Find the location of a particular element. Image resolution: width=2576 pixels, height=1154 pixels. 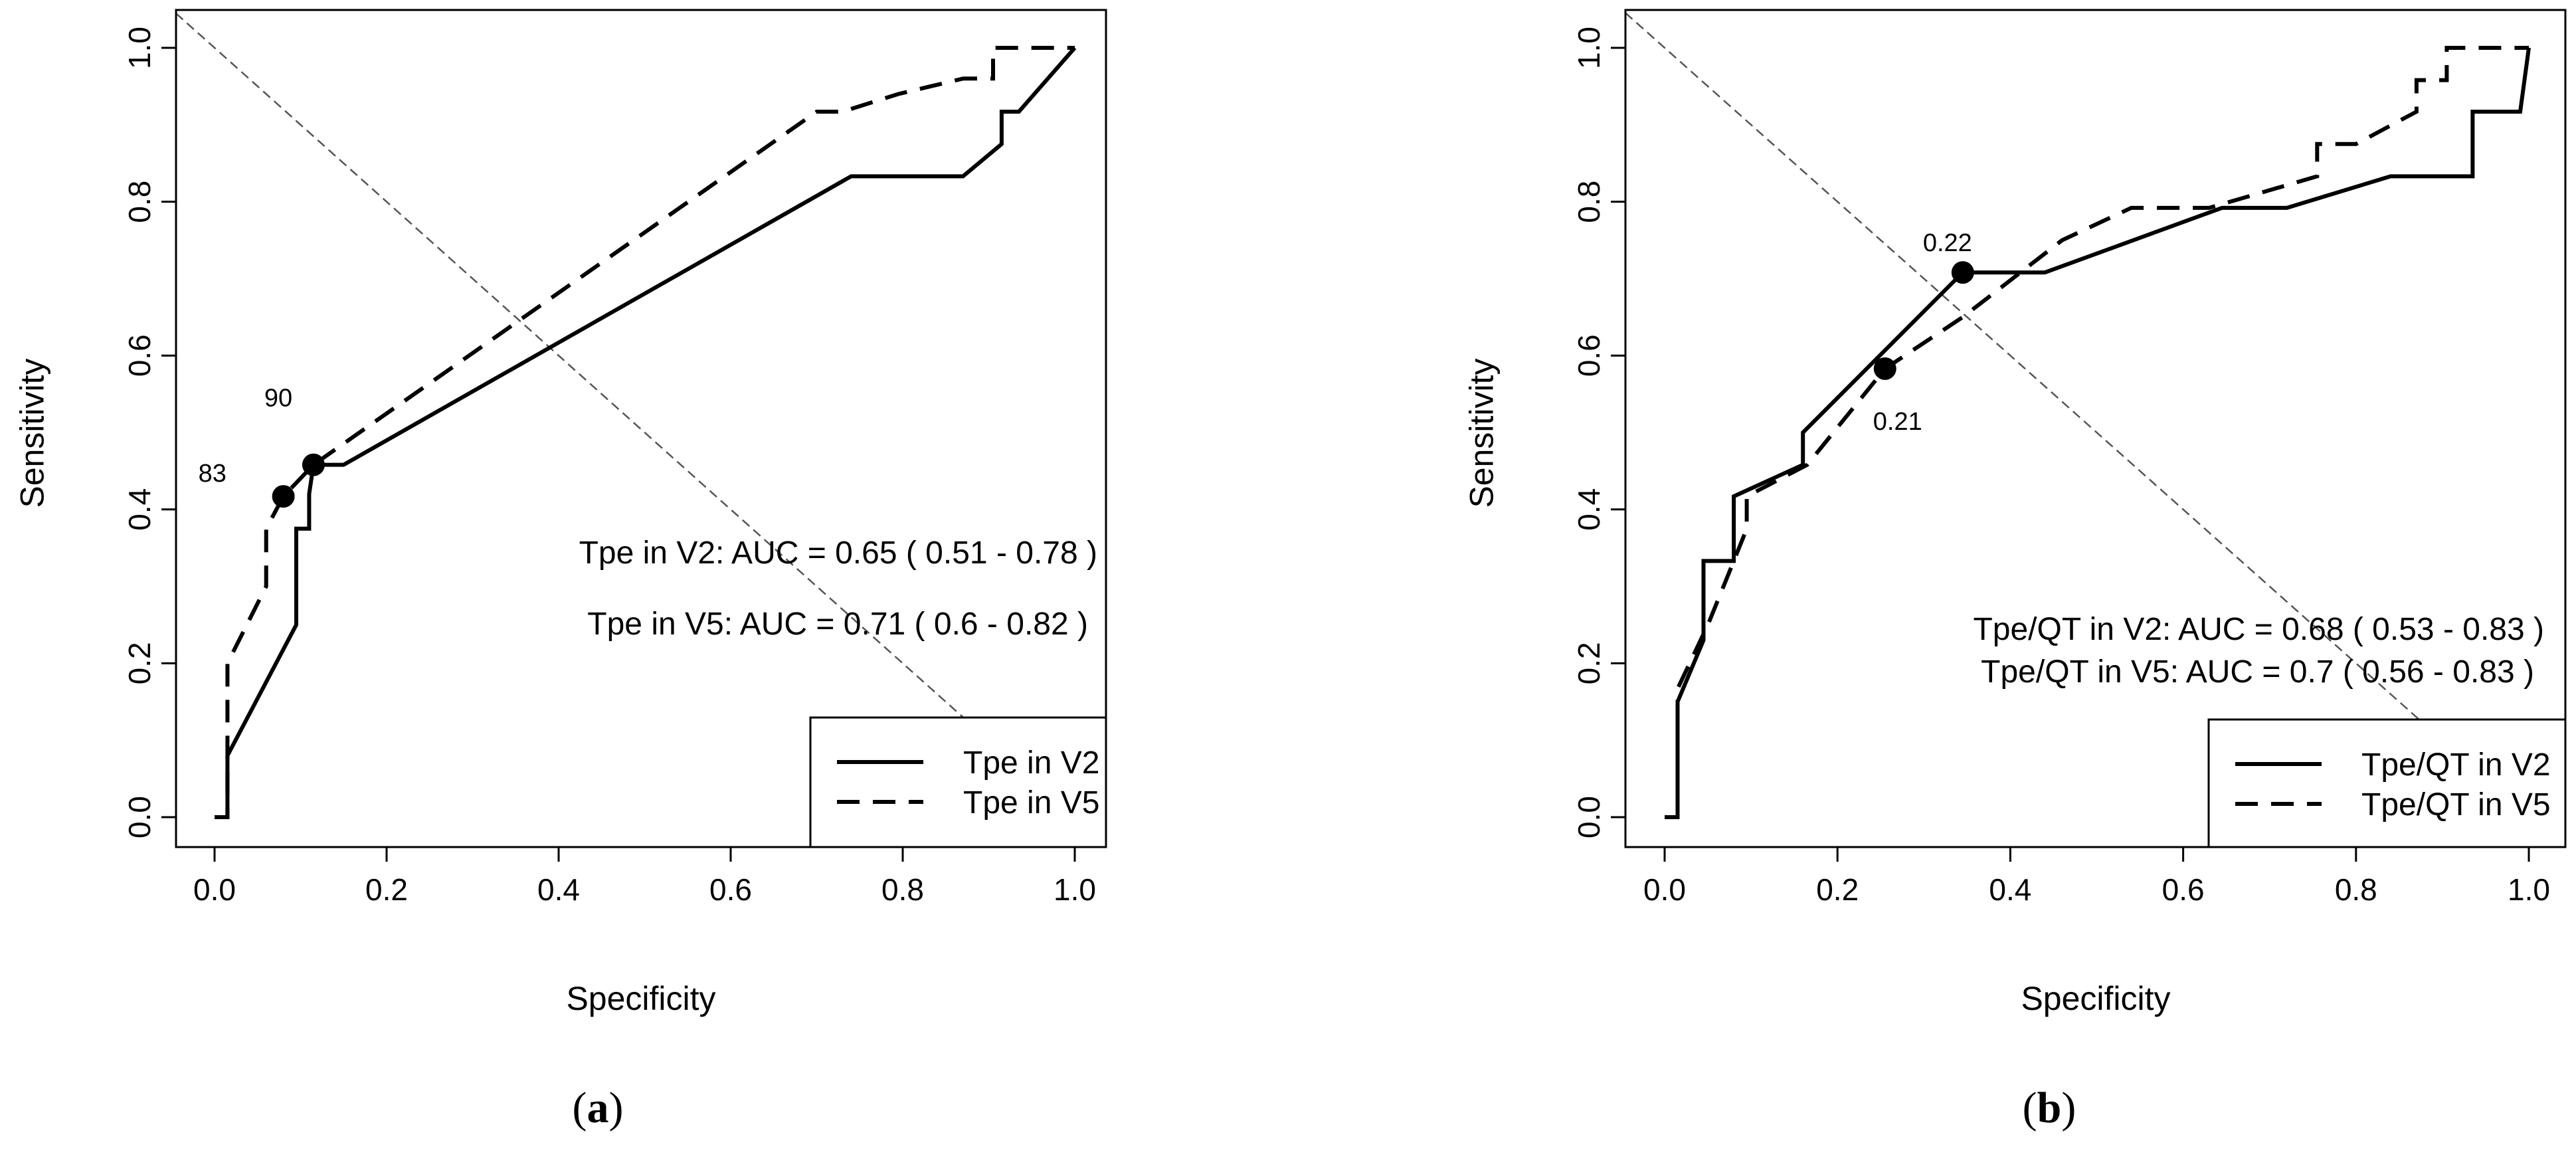

auc-annotation: Tpe/QT in V2: AUC = 0.68 ( 0.53 - 0.83 ) is located at coordinates (2258, 629).